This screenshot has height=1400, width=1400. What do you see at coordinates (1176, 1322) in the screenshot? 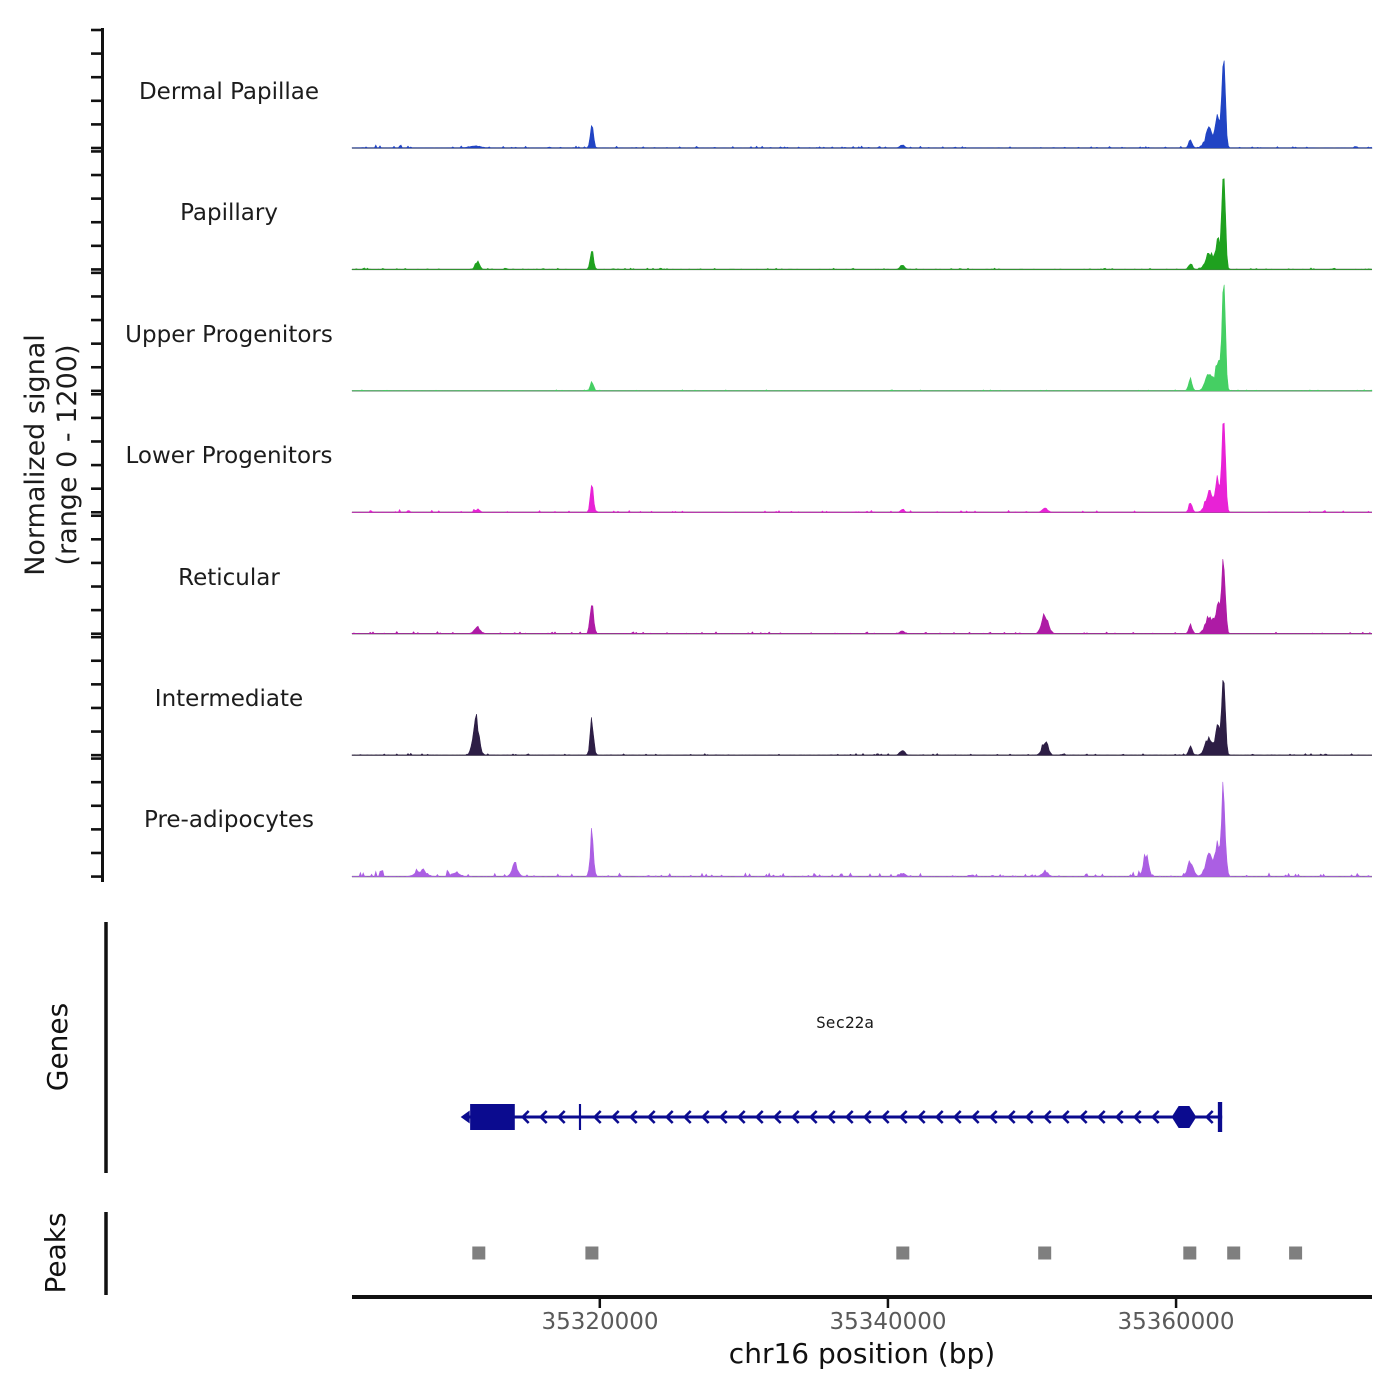
I see `x-axis-tick-label-2: 35360000` at bounding box center [1176, 1322].